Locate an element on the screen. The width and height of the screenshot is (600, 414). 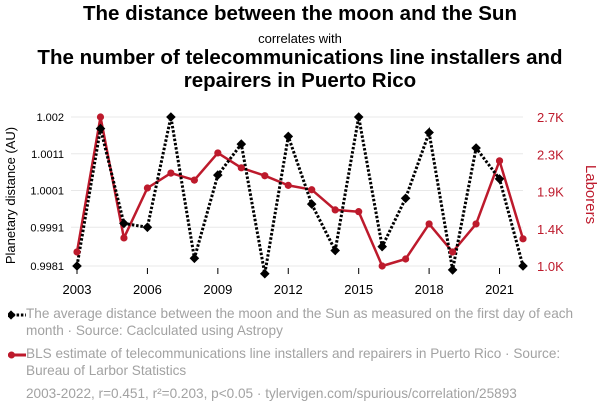
y-left-tick-label: 1.0001 is located at coordinates (47, 192).